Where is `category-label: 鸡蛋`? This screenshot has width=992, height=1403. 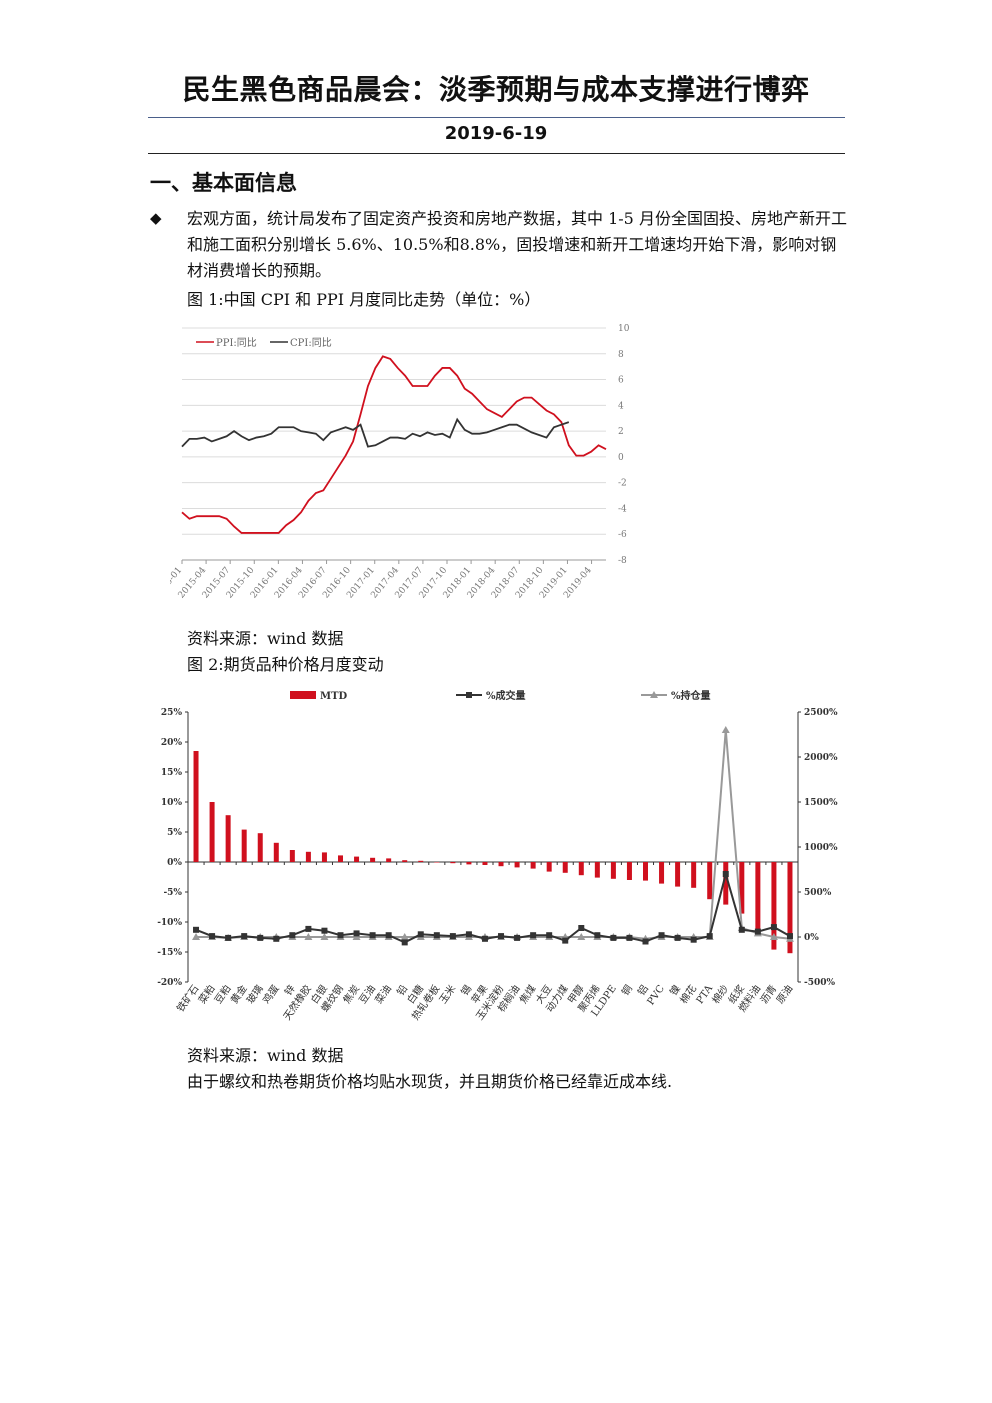 category-label: 鸡蛋 is located at coordinates (271, 994).